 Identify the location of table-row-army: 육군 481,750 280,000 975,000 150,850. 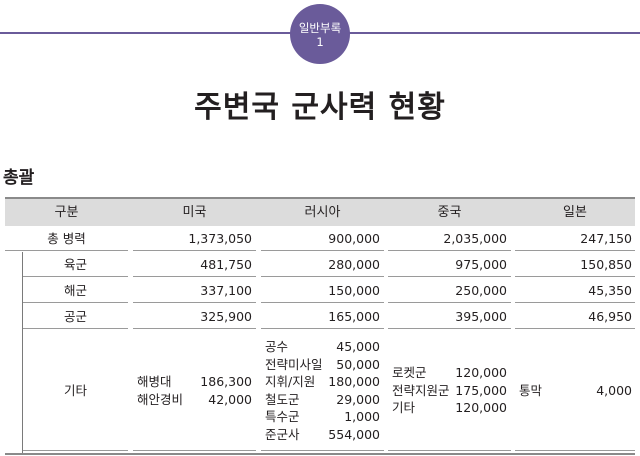
(320, 265).